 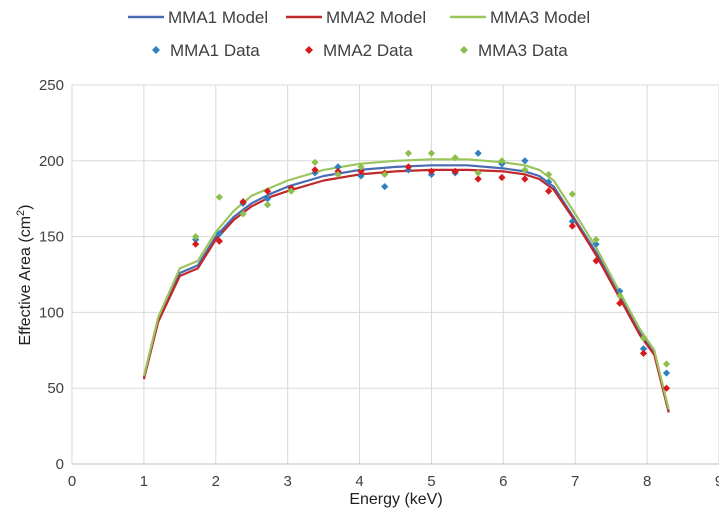 I want to click on legend-item-mma3-model: MMA3 Model, so click(x=520, y=17).